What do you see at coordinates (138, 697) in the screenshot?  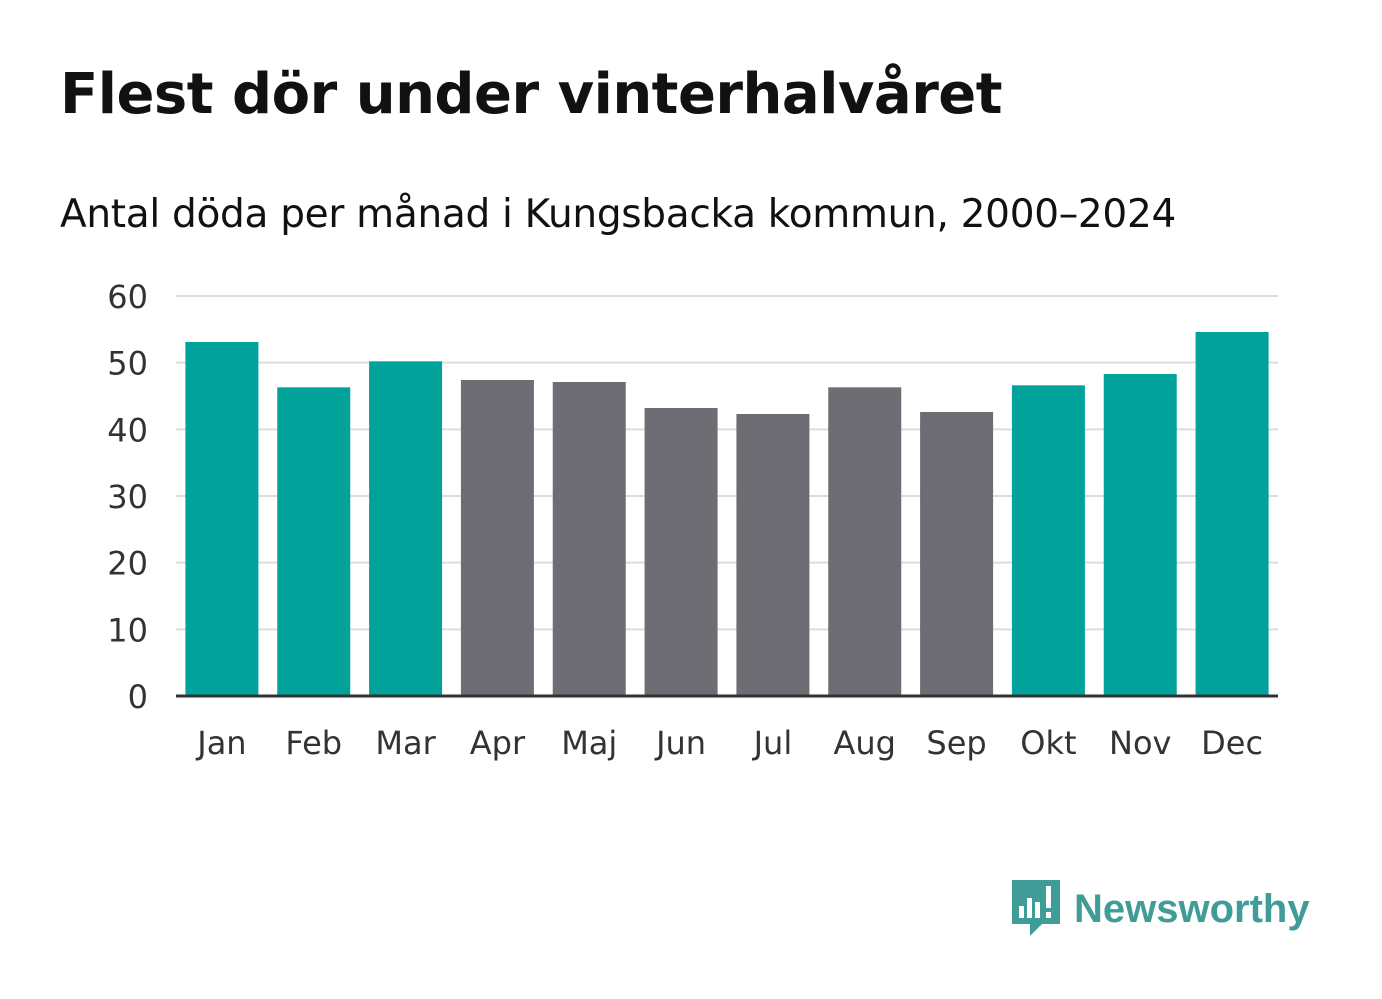 I see `y-tick-label: 0` at bounding box center [138, 697].